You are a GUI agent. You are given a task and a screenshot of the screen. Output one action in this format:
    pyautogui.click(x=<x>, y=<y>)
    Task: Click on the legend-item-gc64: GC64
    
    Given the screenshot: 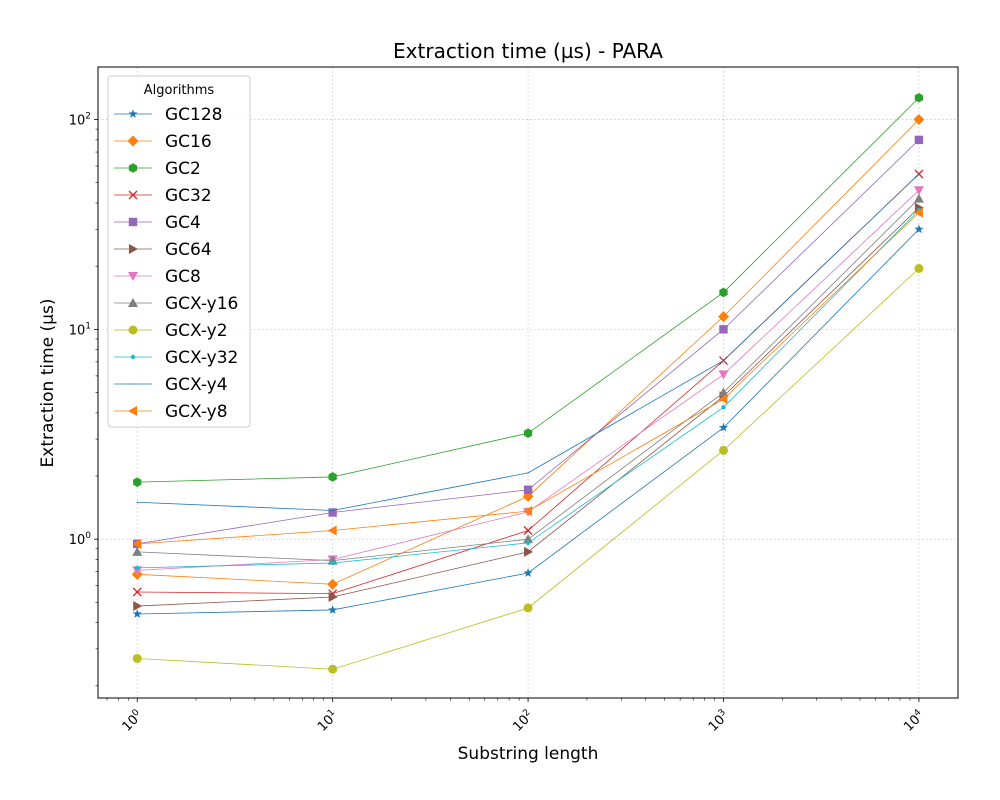 What is the action you would take?
    pyautogui.click(x=163, y=250)
    